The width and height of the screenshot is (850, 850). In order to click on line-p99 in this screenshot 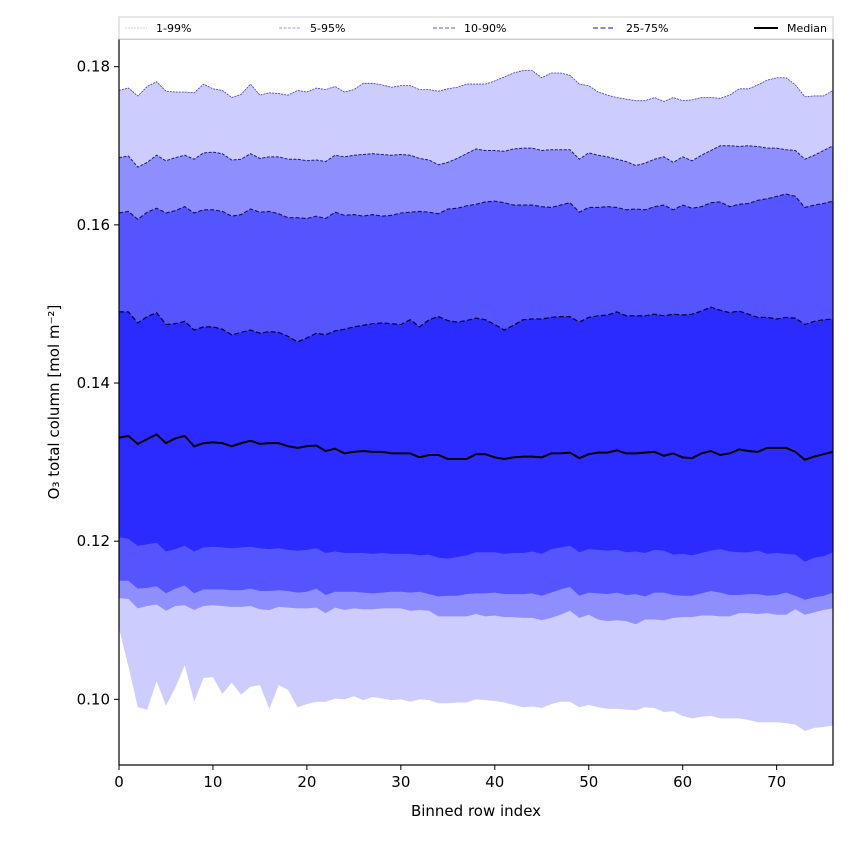, I will do `click(476, 86)`.